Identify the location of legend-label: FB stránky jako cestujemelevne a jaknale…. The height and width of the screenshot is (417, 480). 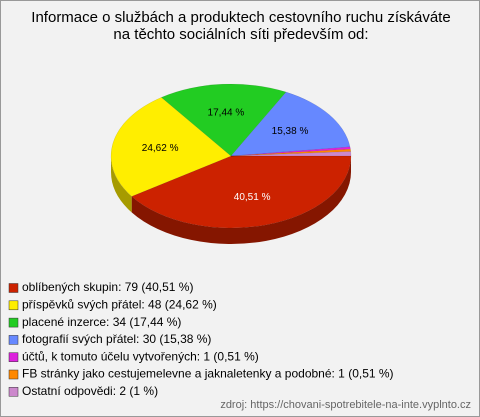
(208, 374).